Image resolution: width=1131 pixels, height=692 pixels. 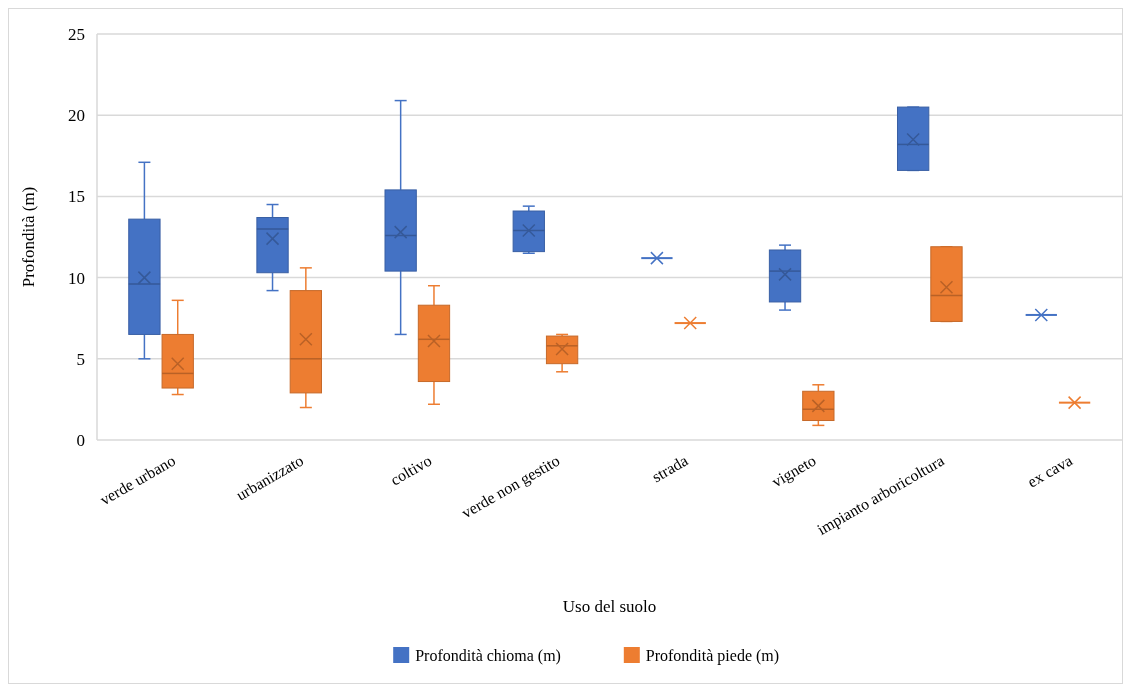 What do you see at coordinates (488, 655) in the screenshot?
I see `legend-label: Profondità chioma (m)` at bounding box center [488, 655].